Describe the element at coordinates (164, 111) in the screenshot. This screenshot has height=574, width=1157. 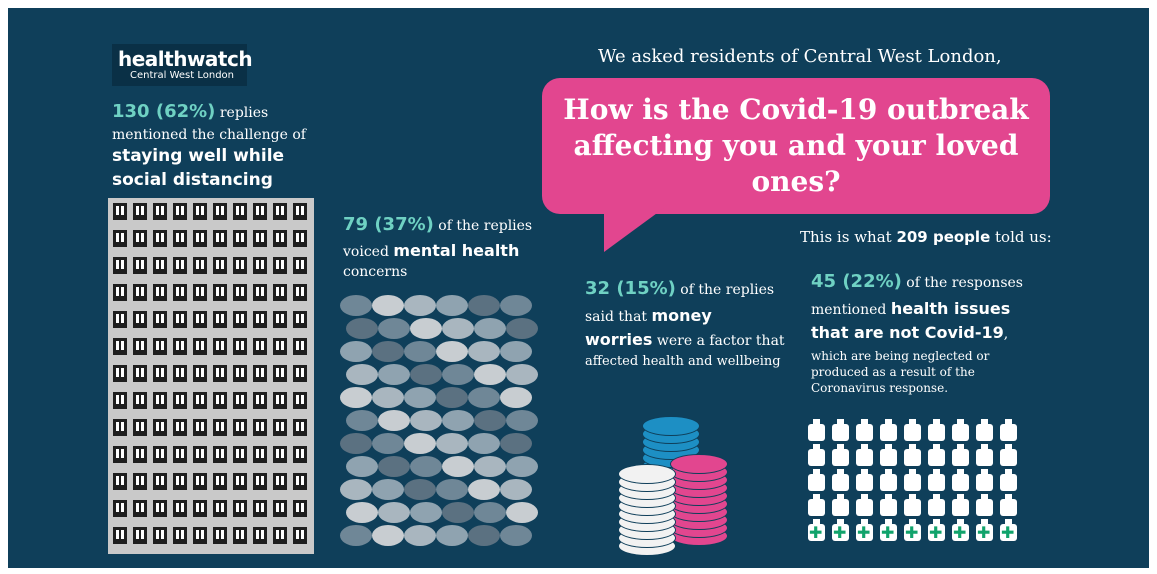
I see `stat1-number: 130 (62%)` at that location.